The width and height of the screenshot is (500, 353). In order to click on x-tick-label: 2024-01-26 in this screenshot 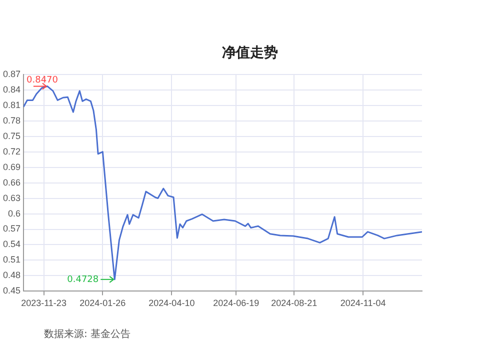, I will do `click(103, 303)`.